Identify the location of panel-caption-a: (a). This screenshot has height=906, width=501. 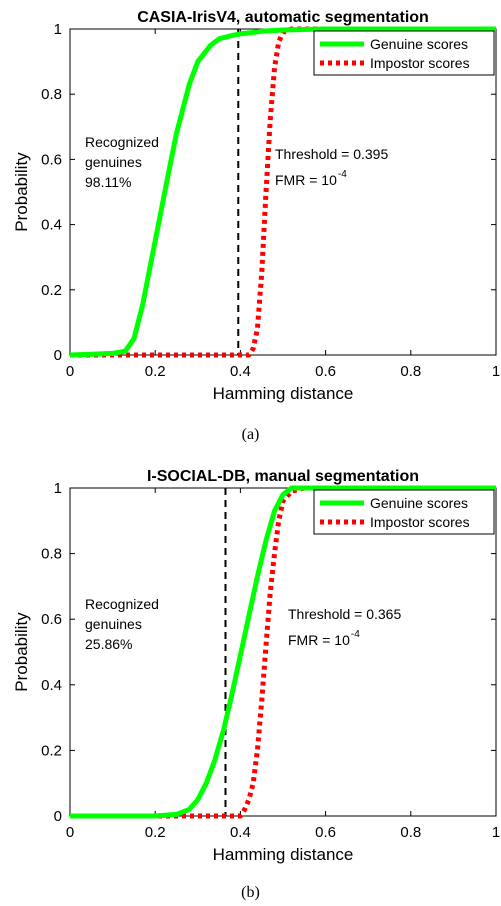
(250, 434).